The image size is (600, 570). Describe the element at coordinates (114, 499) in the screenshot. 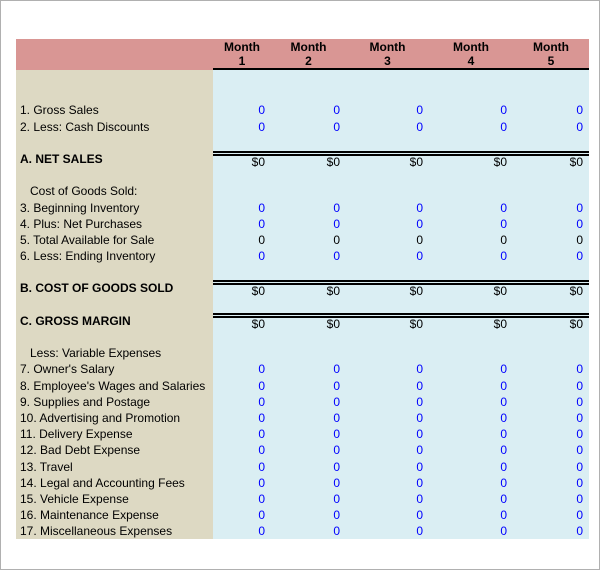

I see `row-label-cell: 15. Vehicle Expense` at that location.